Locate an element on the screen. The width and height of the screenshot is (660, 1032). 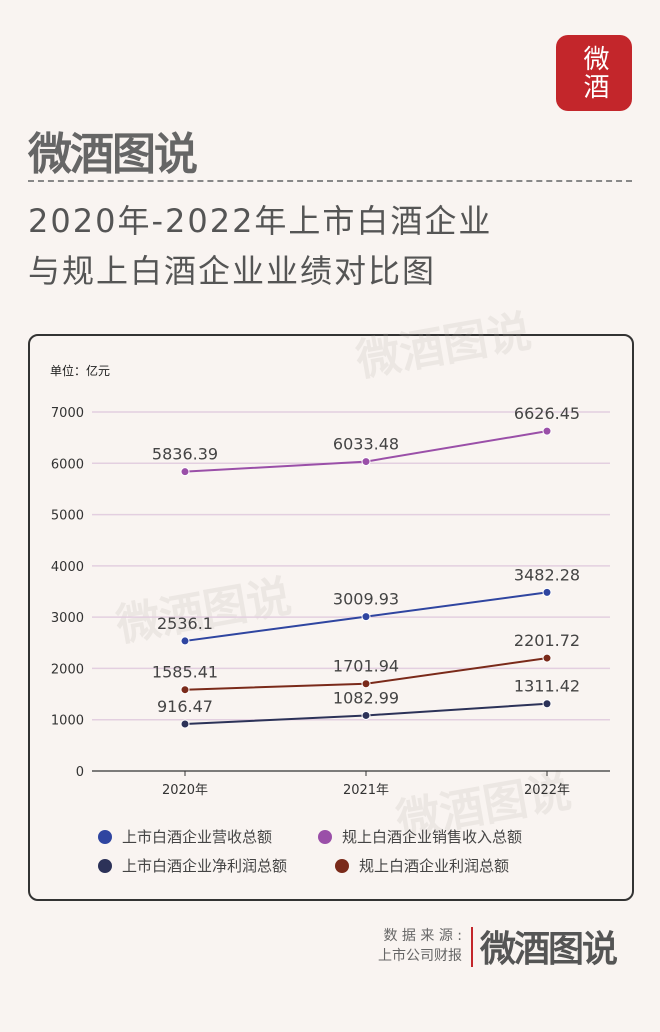
title-line-1: 2020年-2022年上市白酒企业 is located at coordinates (260, 221).